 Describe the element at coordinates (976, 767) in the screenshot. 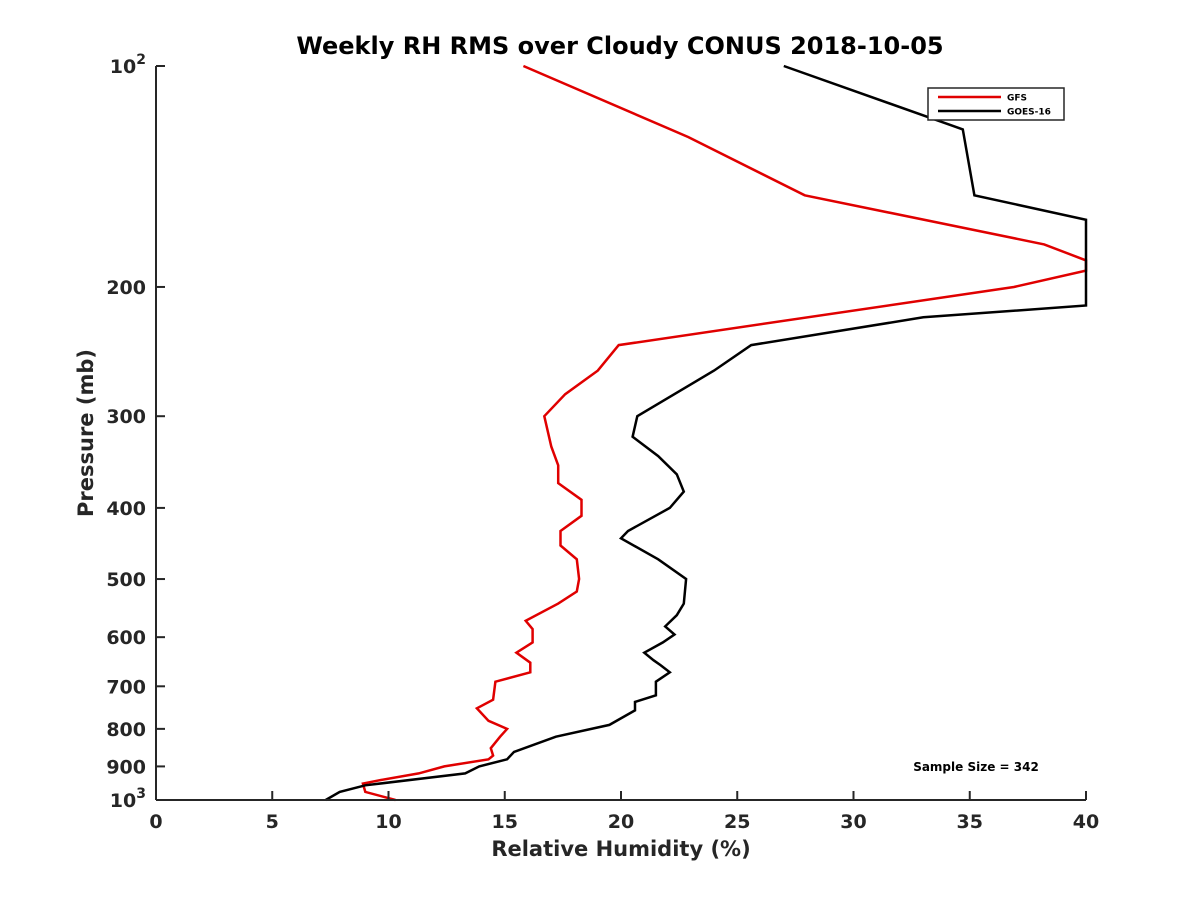

I see `sample-size-annotation: Sample Size = 342` at that location.